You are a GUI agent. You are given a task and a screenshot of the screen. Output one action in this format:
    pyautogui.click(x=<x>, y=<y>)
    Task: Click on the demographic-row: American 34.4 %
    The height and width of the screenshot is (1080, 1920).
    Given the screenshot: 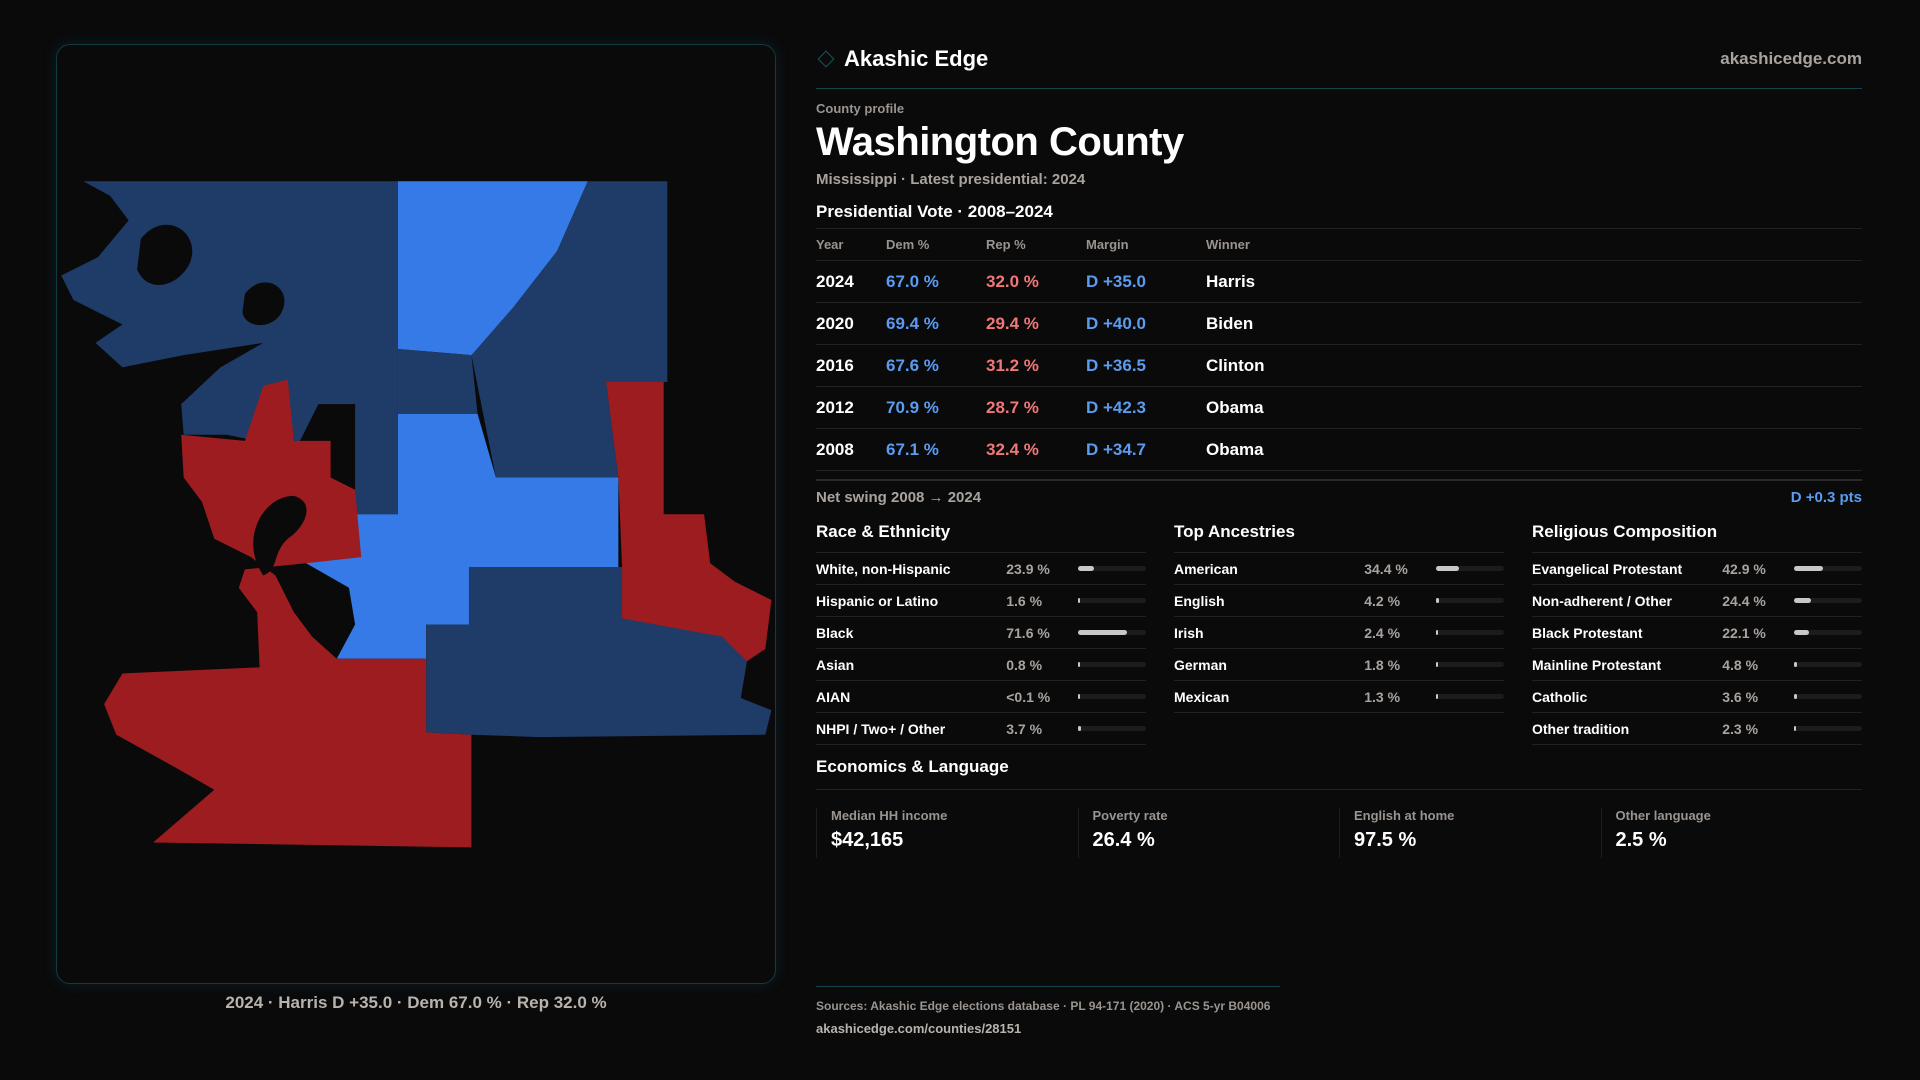 What is the action you would take?
    pyautogui.click(x=1339, y=569)
    